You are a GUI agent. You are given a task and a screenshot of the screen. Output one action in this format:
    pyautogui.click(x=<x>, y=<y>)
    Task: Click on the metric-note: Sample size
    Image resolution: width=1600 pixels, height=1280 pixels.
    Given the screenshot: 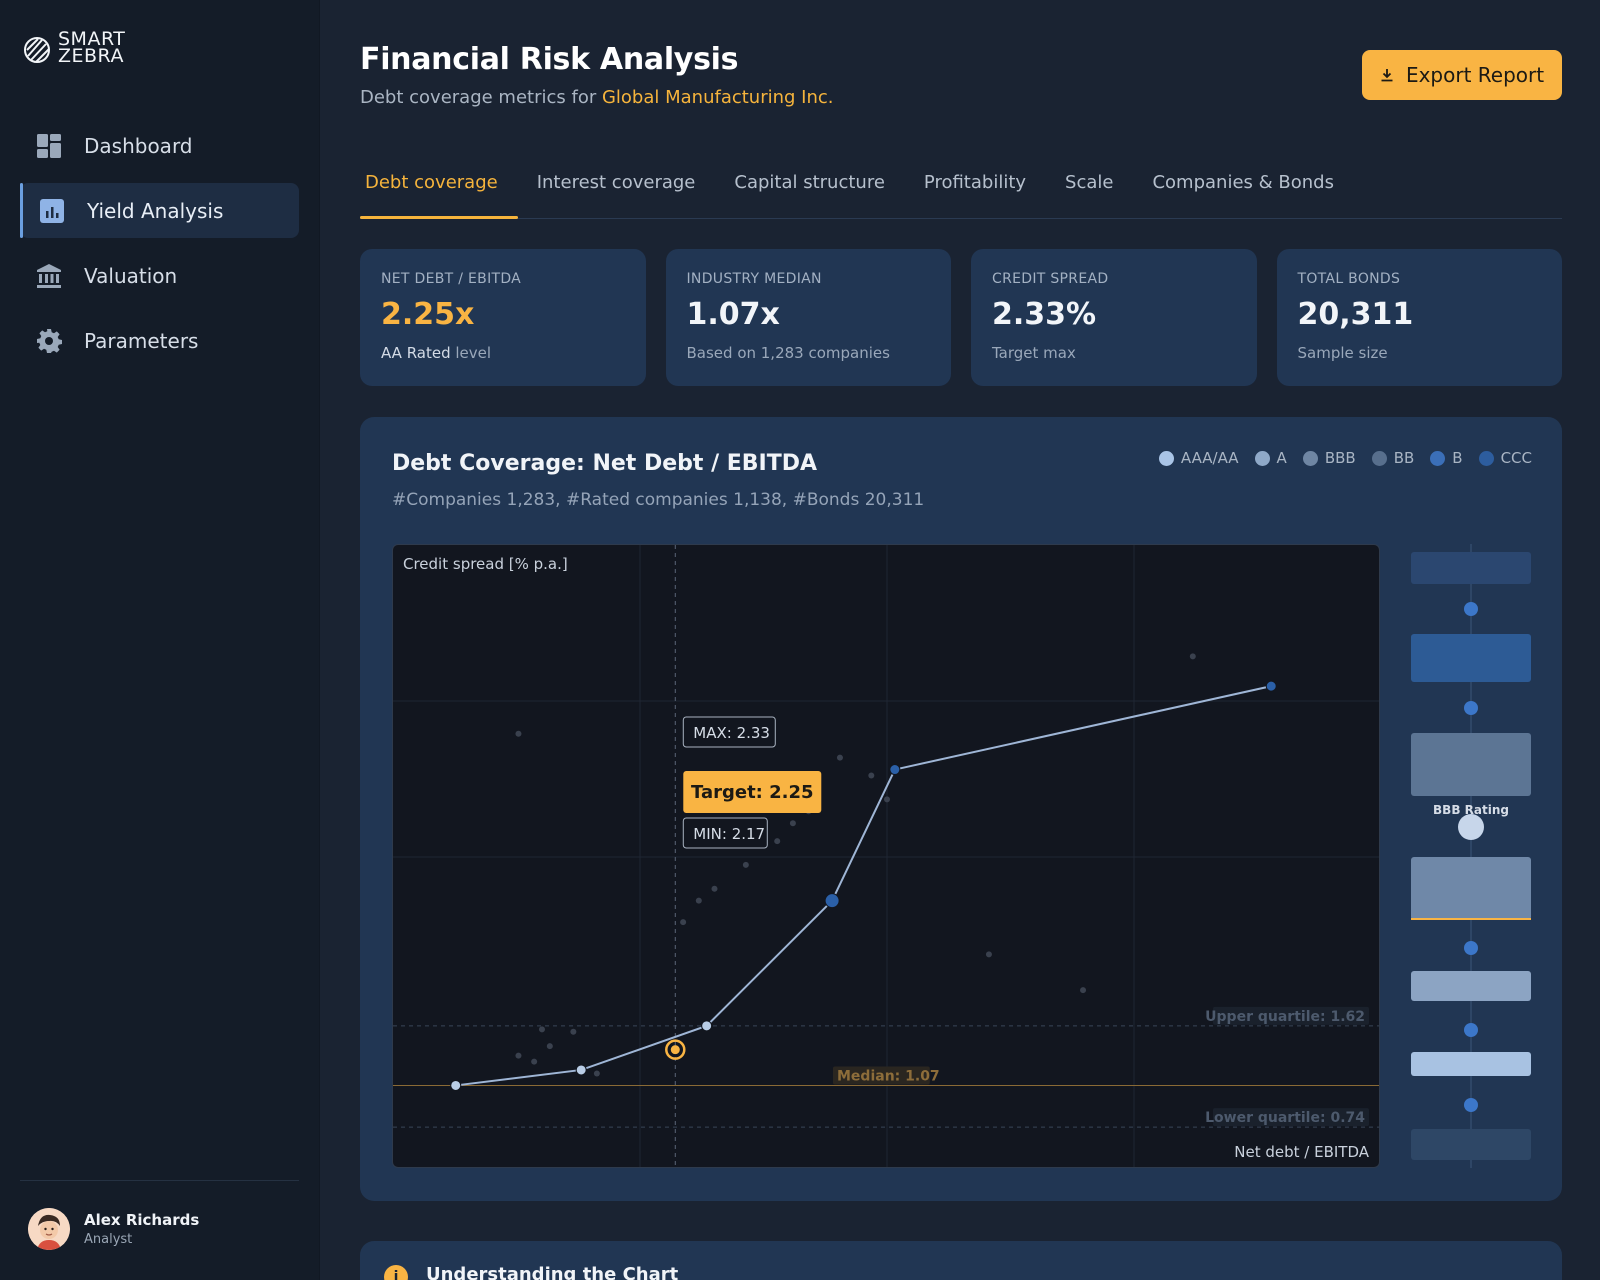 What is the action you would take?
    pyautogui.click(x=1342, y=353)
    